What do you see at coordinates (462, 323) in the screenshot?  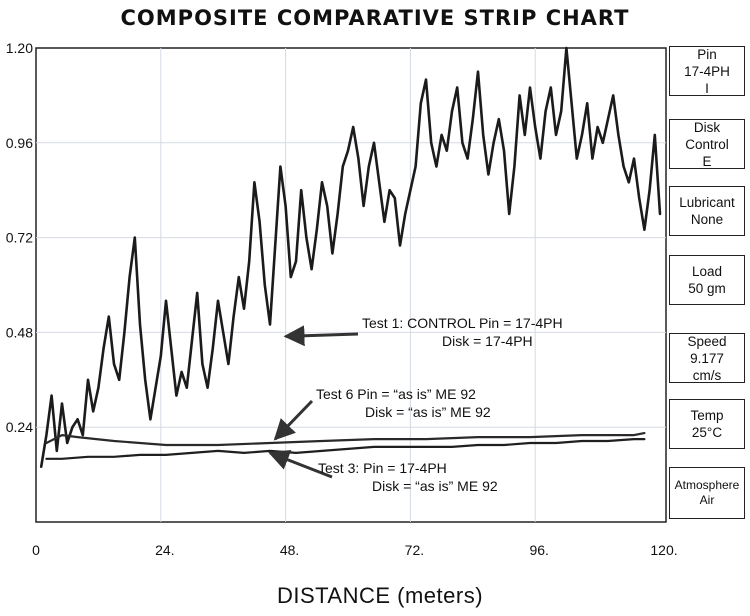 I see `annotation-text-line1: Test 1: CONTROL Pin = 17-4PH` at bounding box center [462, 323].